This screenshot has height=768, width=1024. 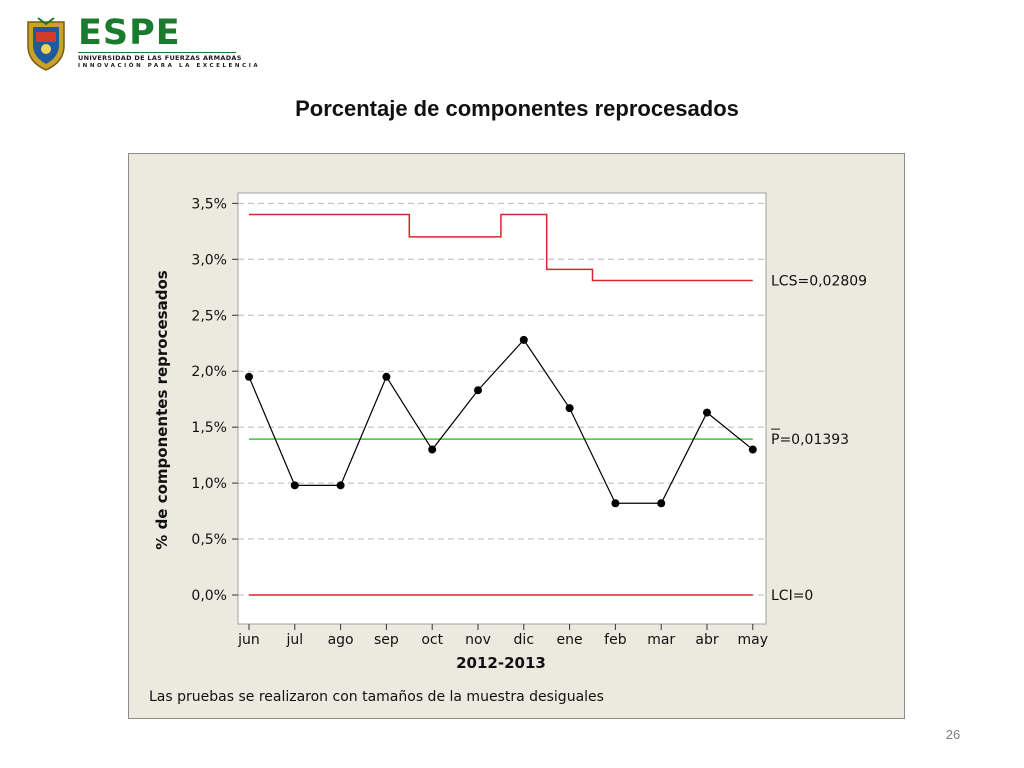 I want to click on x-tick-label: feb, so click(x=615, y=640).